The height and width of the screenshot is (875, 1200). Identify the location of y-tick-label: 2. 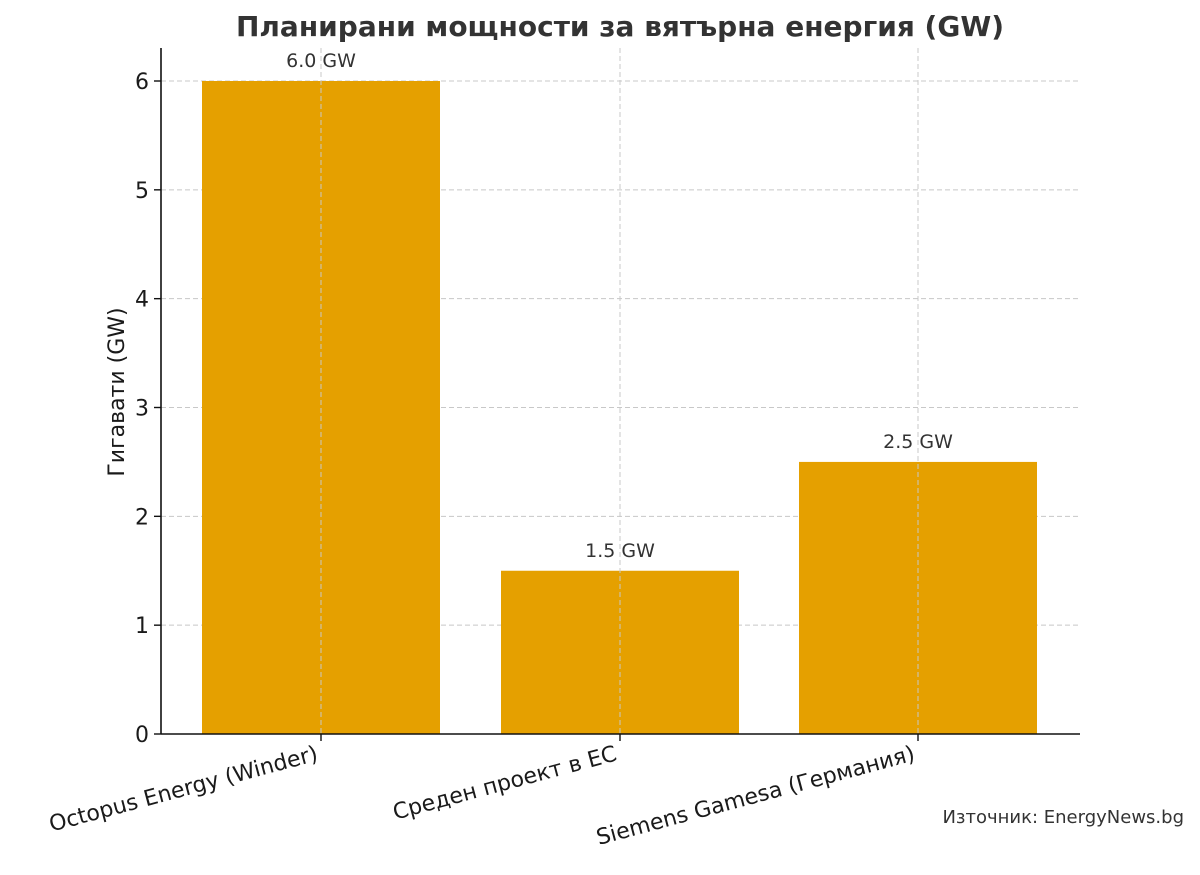
(142, 517).